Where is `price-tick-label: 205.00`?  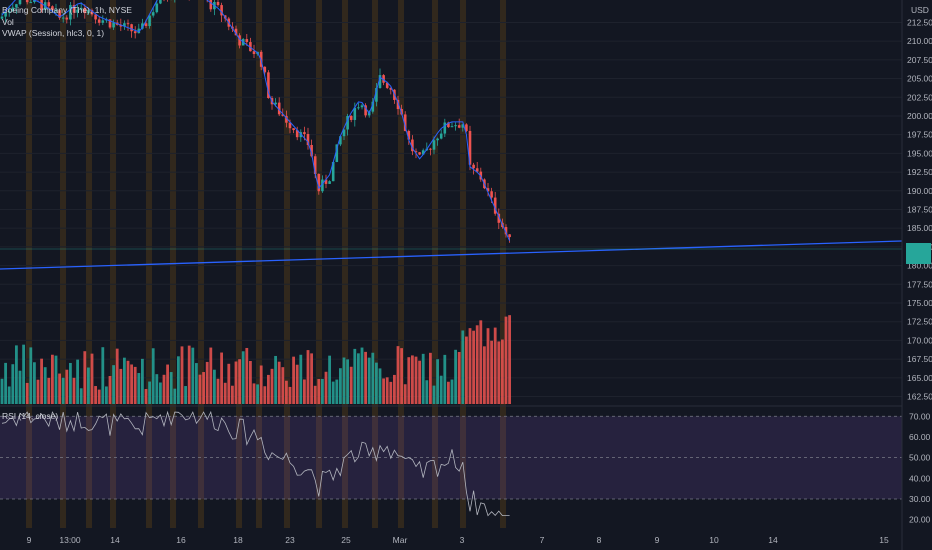 price-tick-label: 205.00 is located at coordinates (919, 79).